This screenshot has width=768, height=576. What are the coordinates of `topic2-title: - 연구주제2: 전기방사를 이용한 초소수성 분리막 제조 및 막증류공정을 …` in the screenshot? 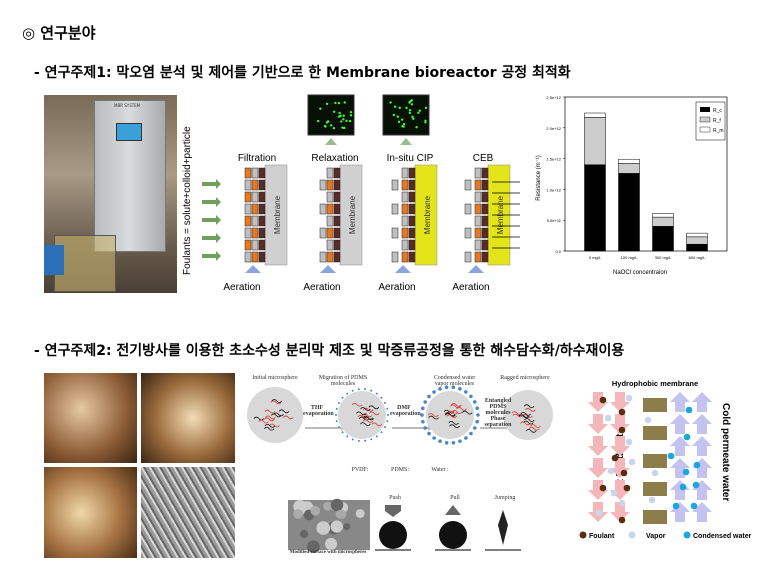 It's located at (329, 350).